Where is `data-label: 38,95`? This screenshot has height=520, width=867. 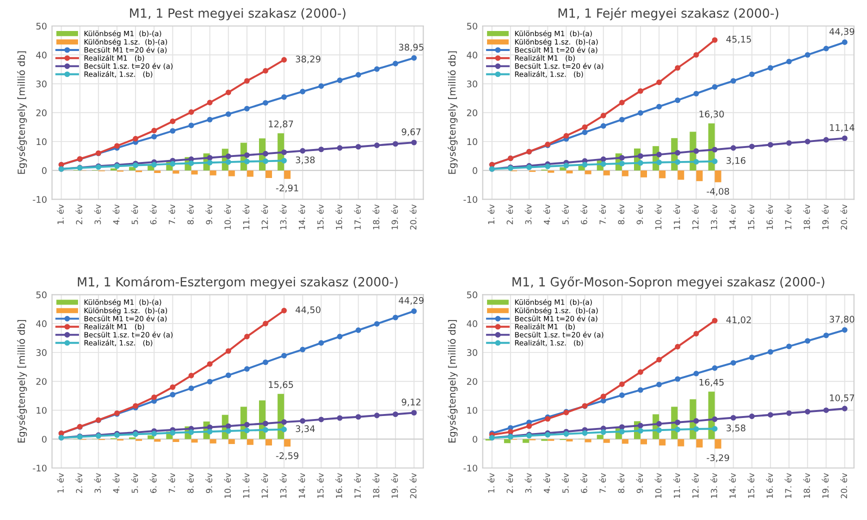
data-label: 38,95 is located at coordinates (411, 48).